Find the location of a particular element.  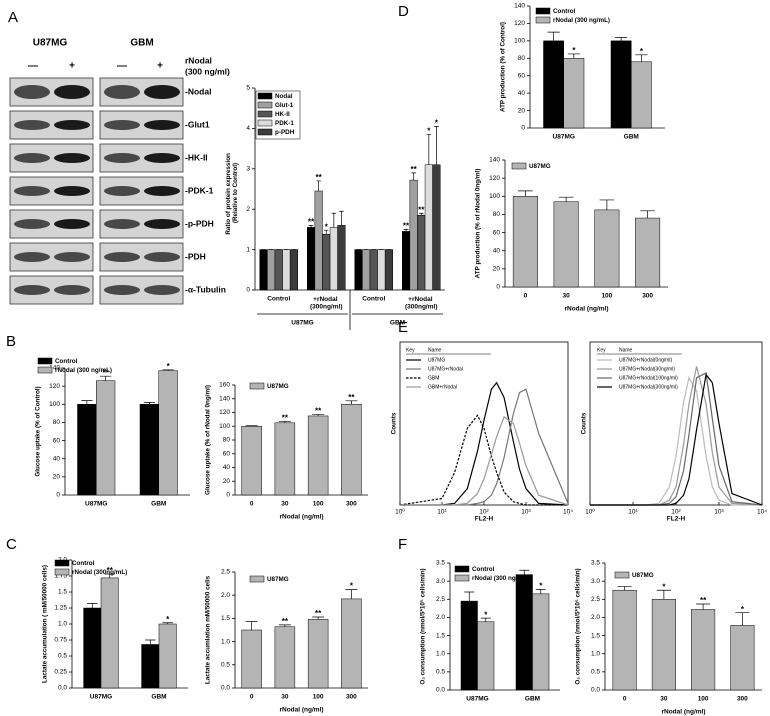

panel-label: A is located at coordinates (13, 17).